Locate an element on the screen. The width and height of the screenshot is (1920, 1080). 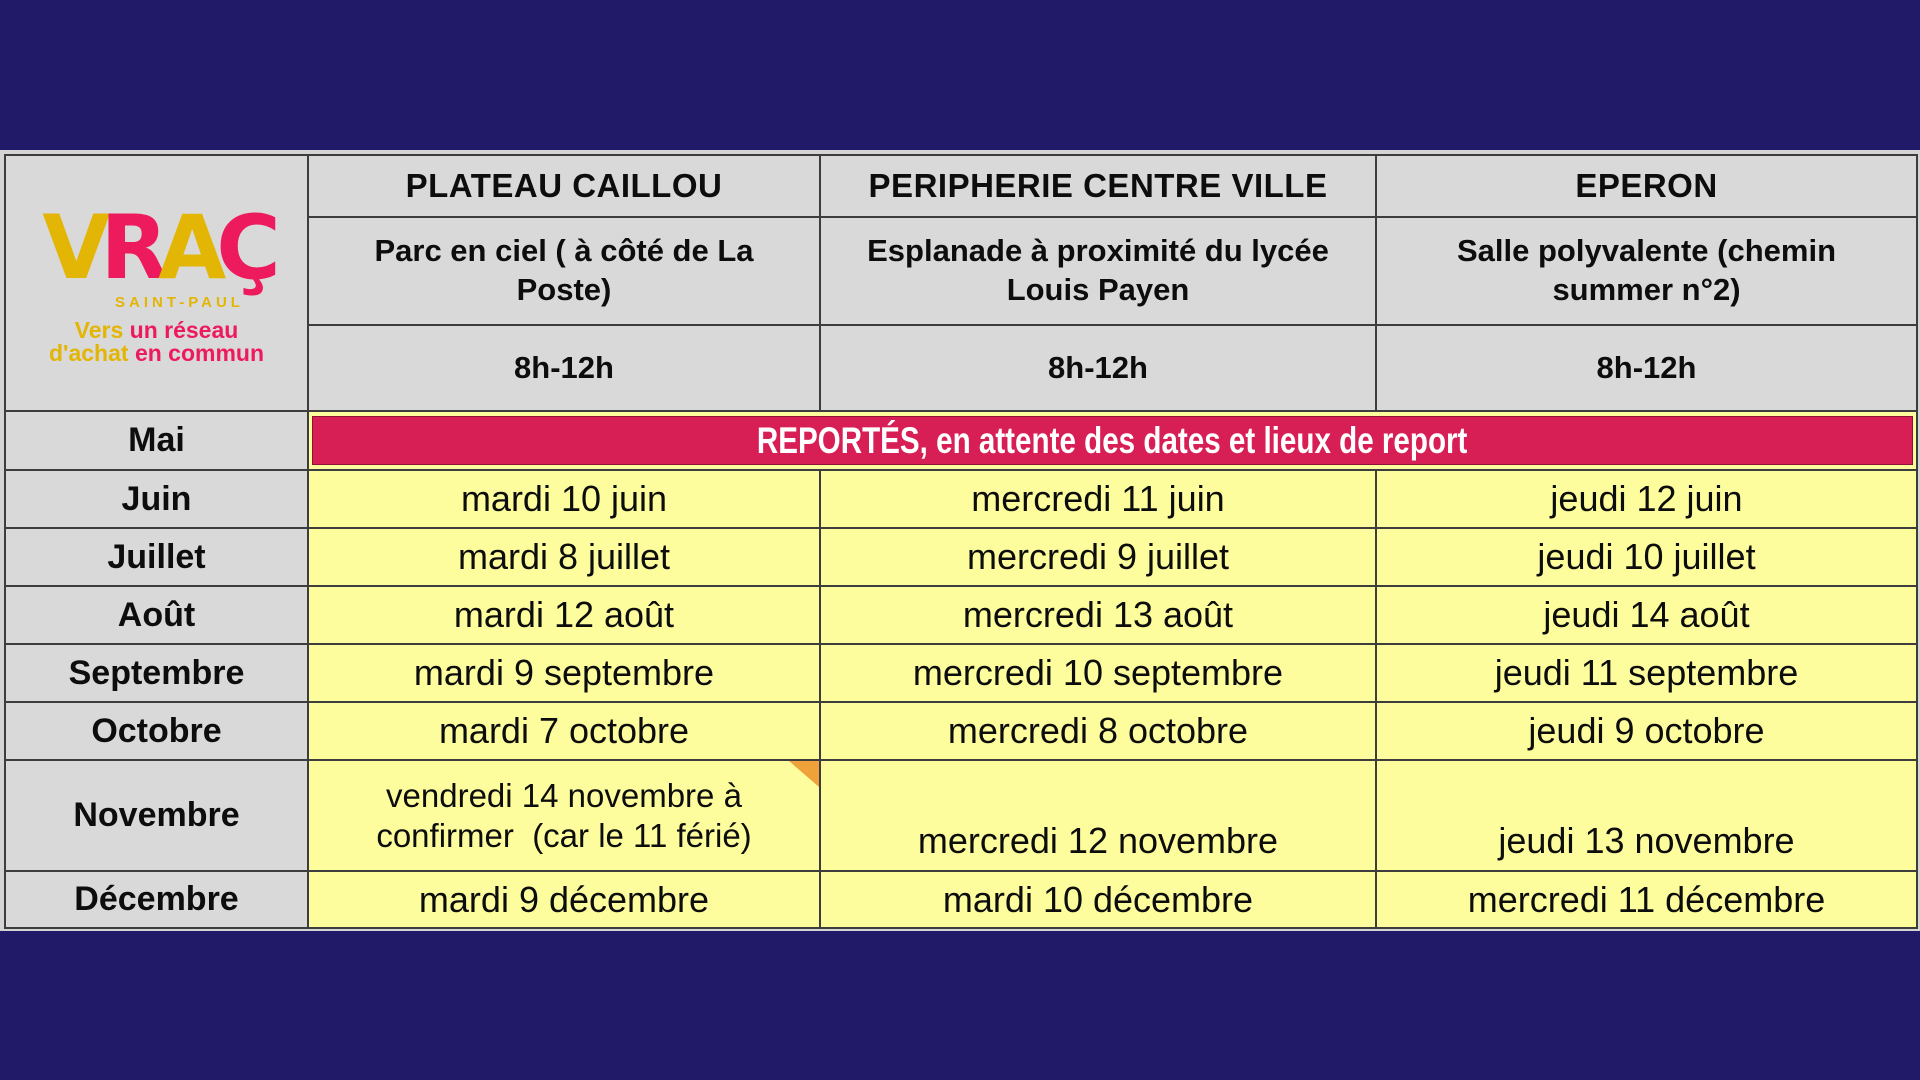
month-label-mai: Mai is located at coordinates (157, 441).